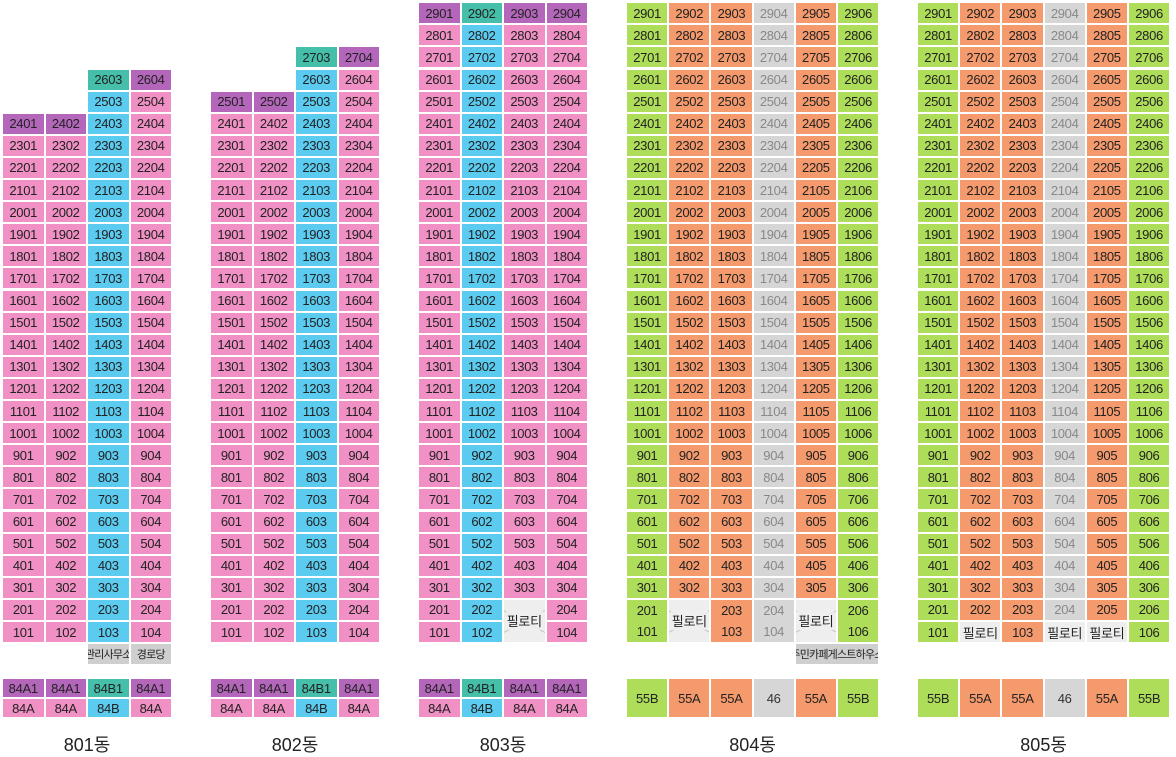  I want to click on unit-cell: 2604, so click(358, 79).